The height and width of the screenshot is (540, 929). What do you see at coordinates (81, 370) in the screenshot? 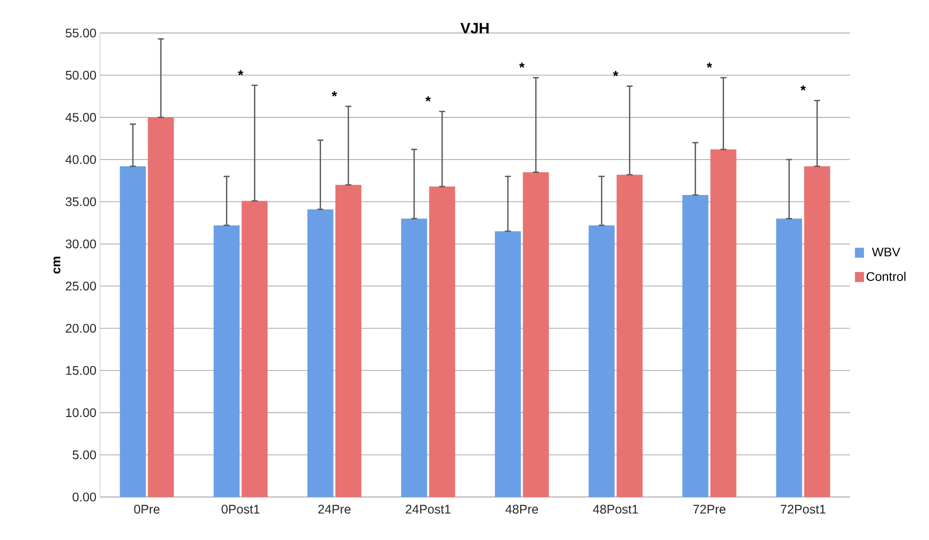
I see `y-tick-label: 15.00` at bounding box center [81, 370].